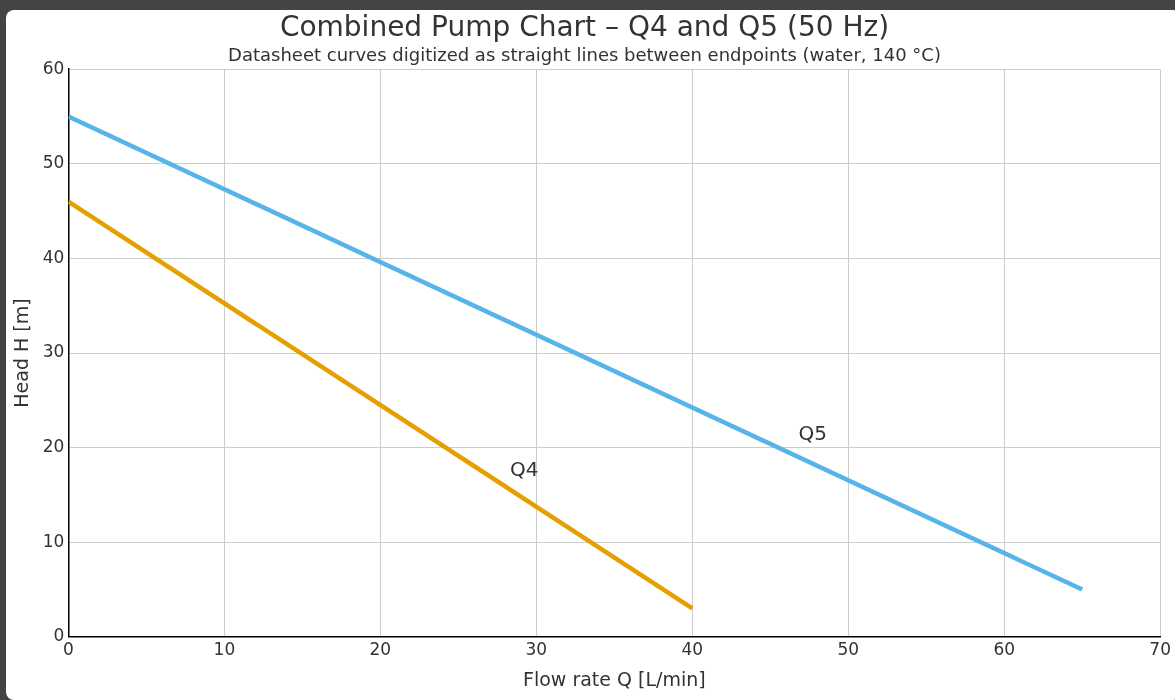 This screenshot has width=1175, height=700. What do you see at coordinates (53, 256) in the screenshot?
I see `y-tick-label: 40` at bounding box center [53, 256].